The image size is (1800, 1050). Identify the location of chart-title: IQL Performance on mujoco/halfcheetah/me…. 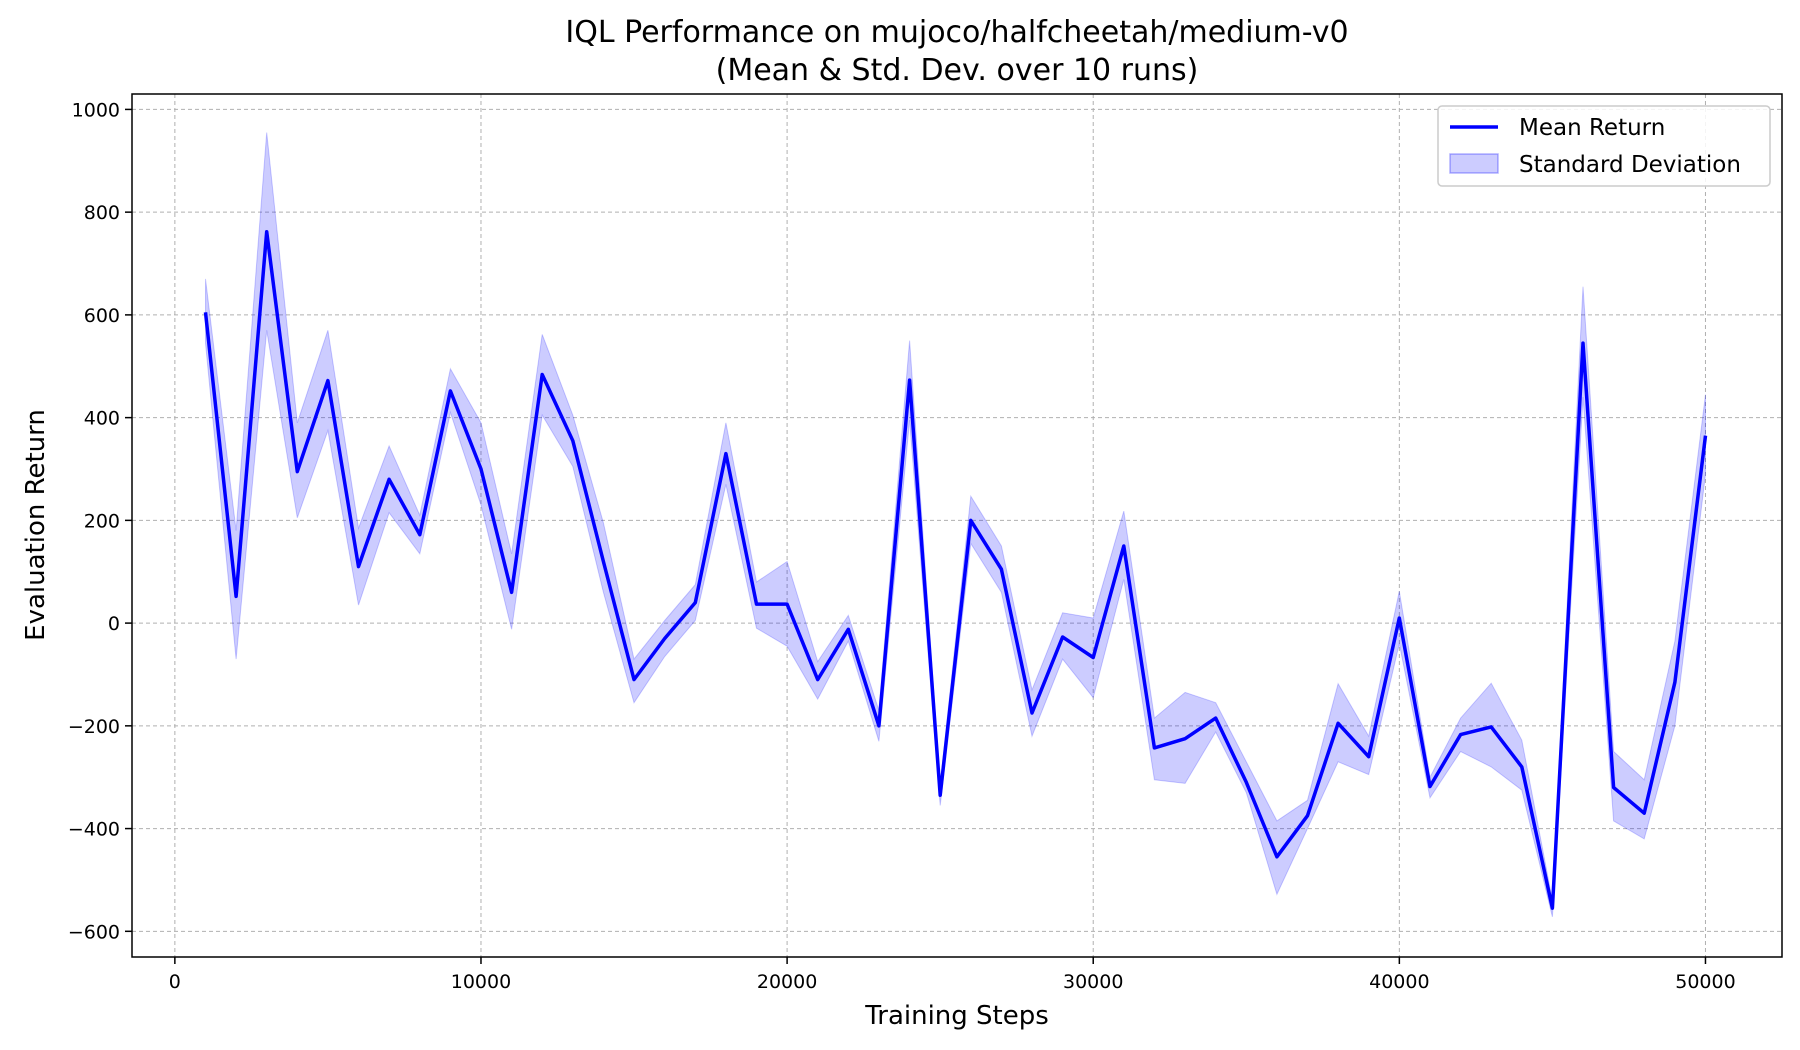
(956, 32).